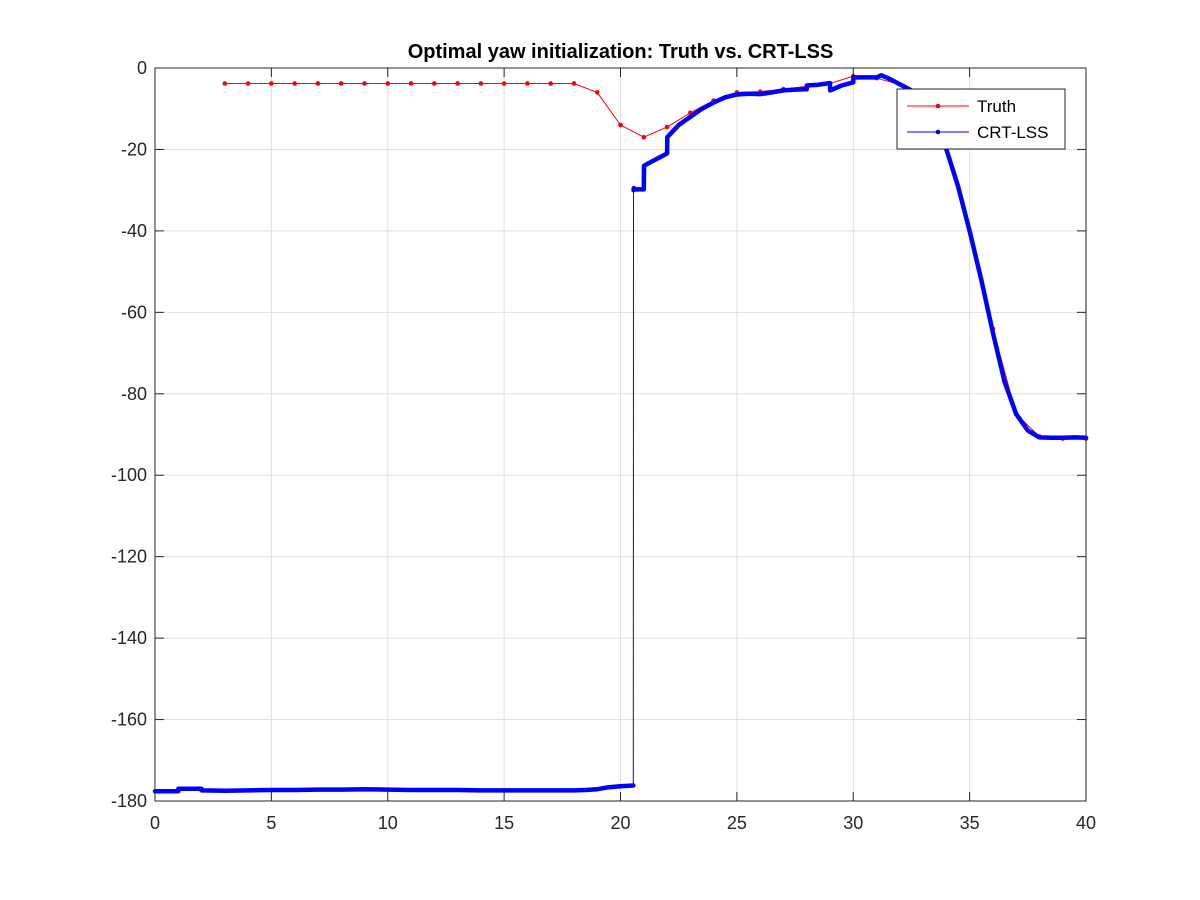  I want to click on x-tick-label: 25, so click(737, 823).